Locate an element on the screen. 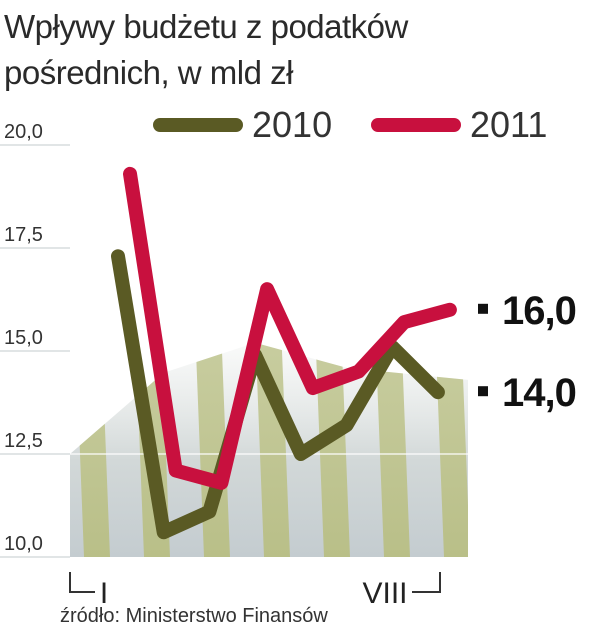 The image size is (595, 640). chart-title-line-2: pośrednich, w mld zł is located at coordinates (148, 72).